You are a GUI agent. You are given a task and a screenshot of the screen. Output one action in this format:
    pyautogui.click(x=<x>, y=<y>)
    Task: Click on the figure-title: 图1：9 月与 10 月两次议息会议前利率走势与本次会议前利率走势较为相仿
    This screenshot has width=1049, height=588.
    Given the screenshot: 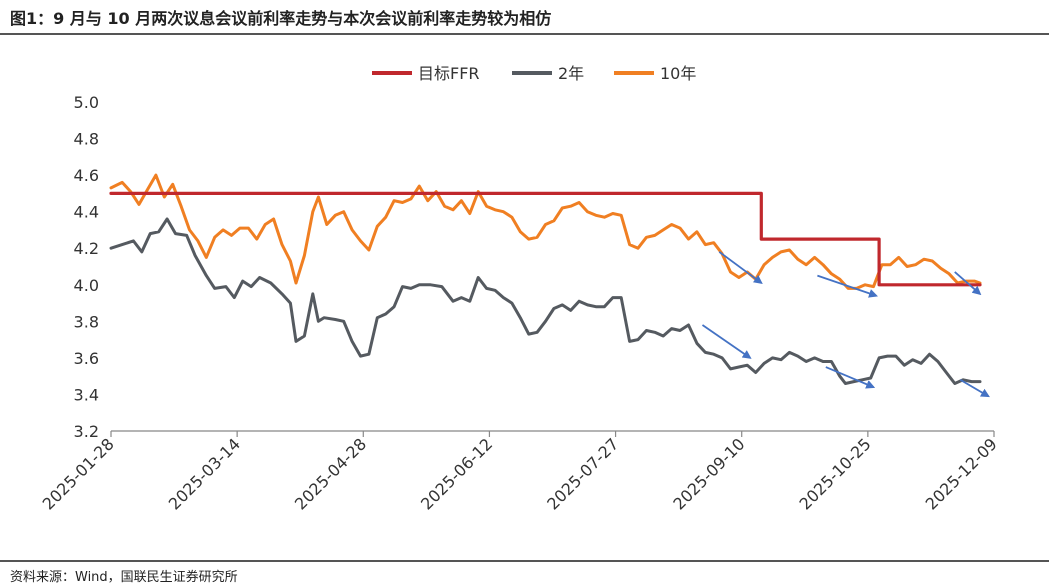 What is the action you would take?
    pyautogui.click(x=281, y=18)
    